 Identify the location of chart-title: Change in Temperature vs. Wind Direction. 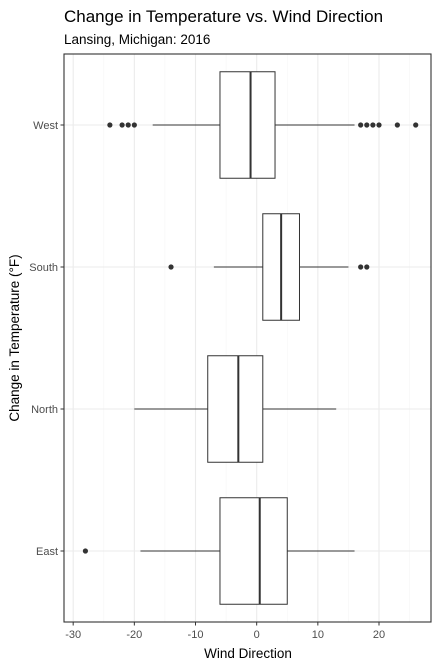
(223, 16).